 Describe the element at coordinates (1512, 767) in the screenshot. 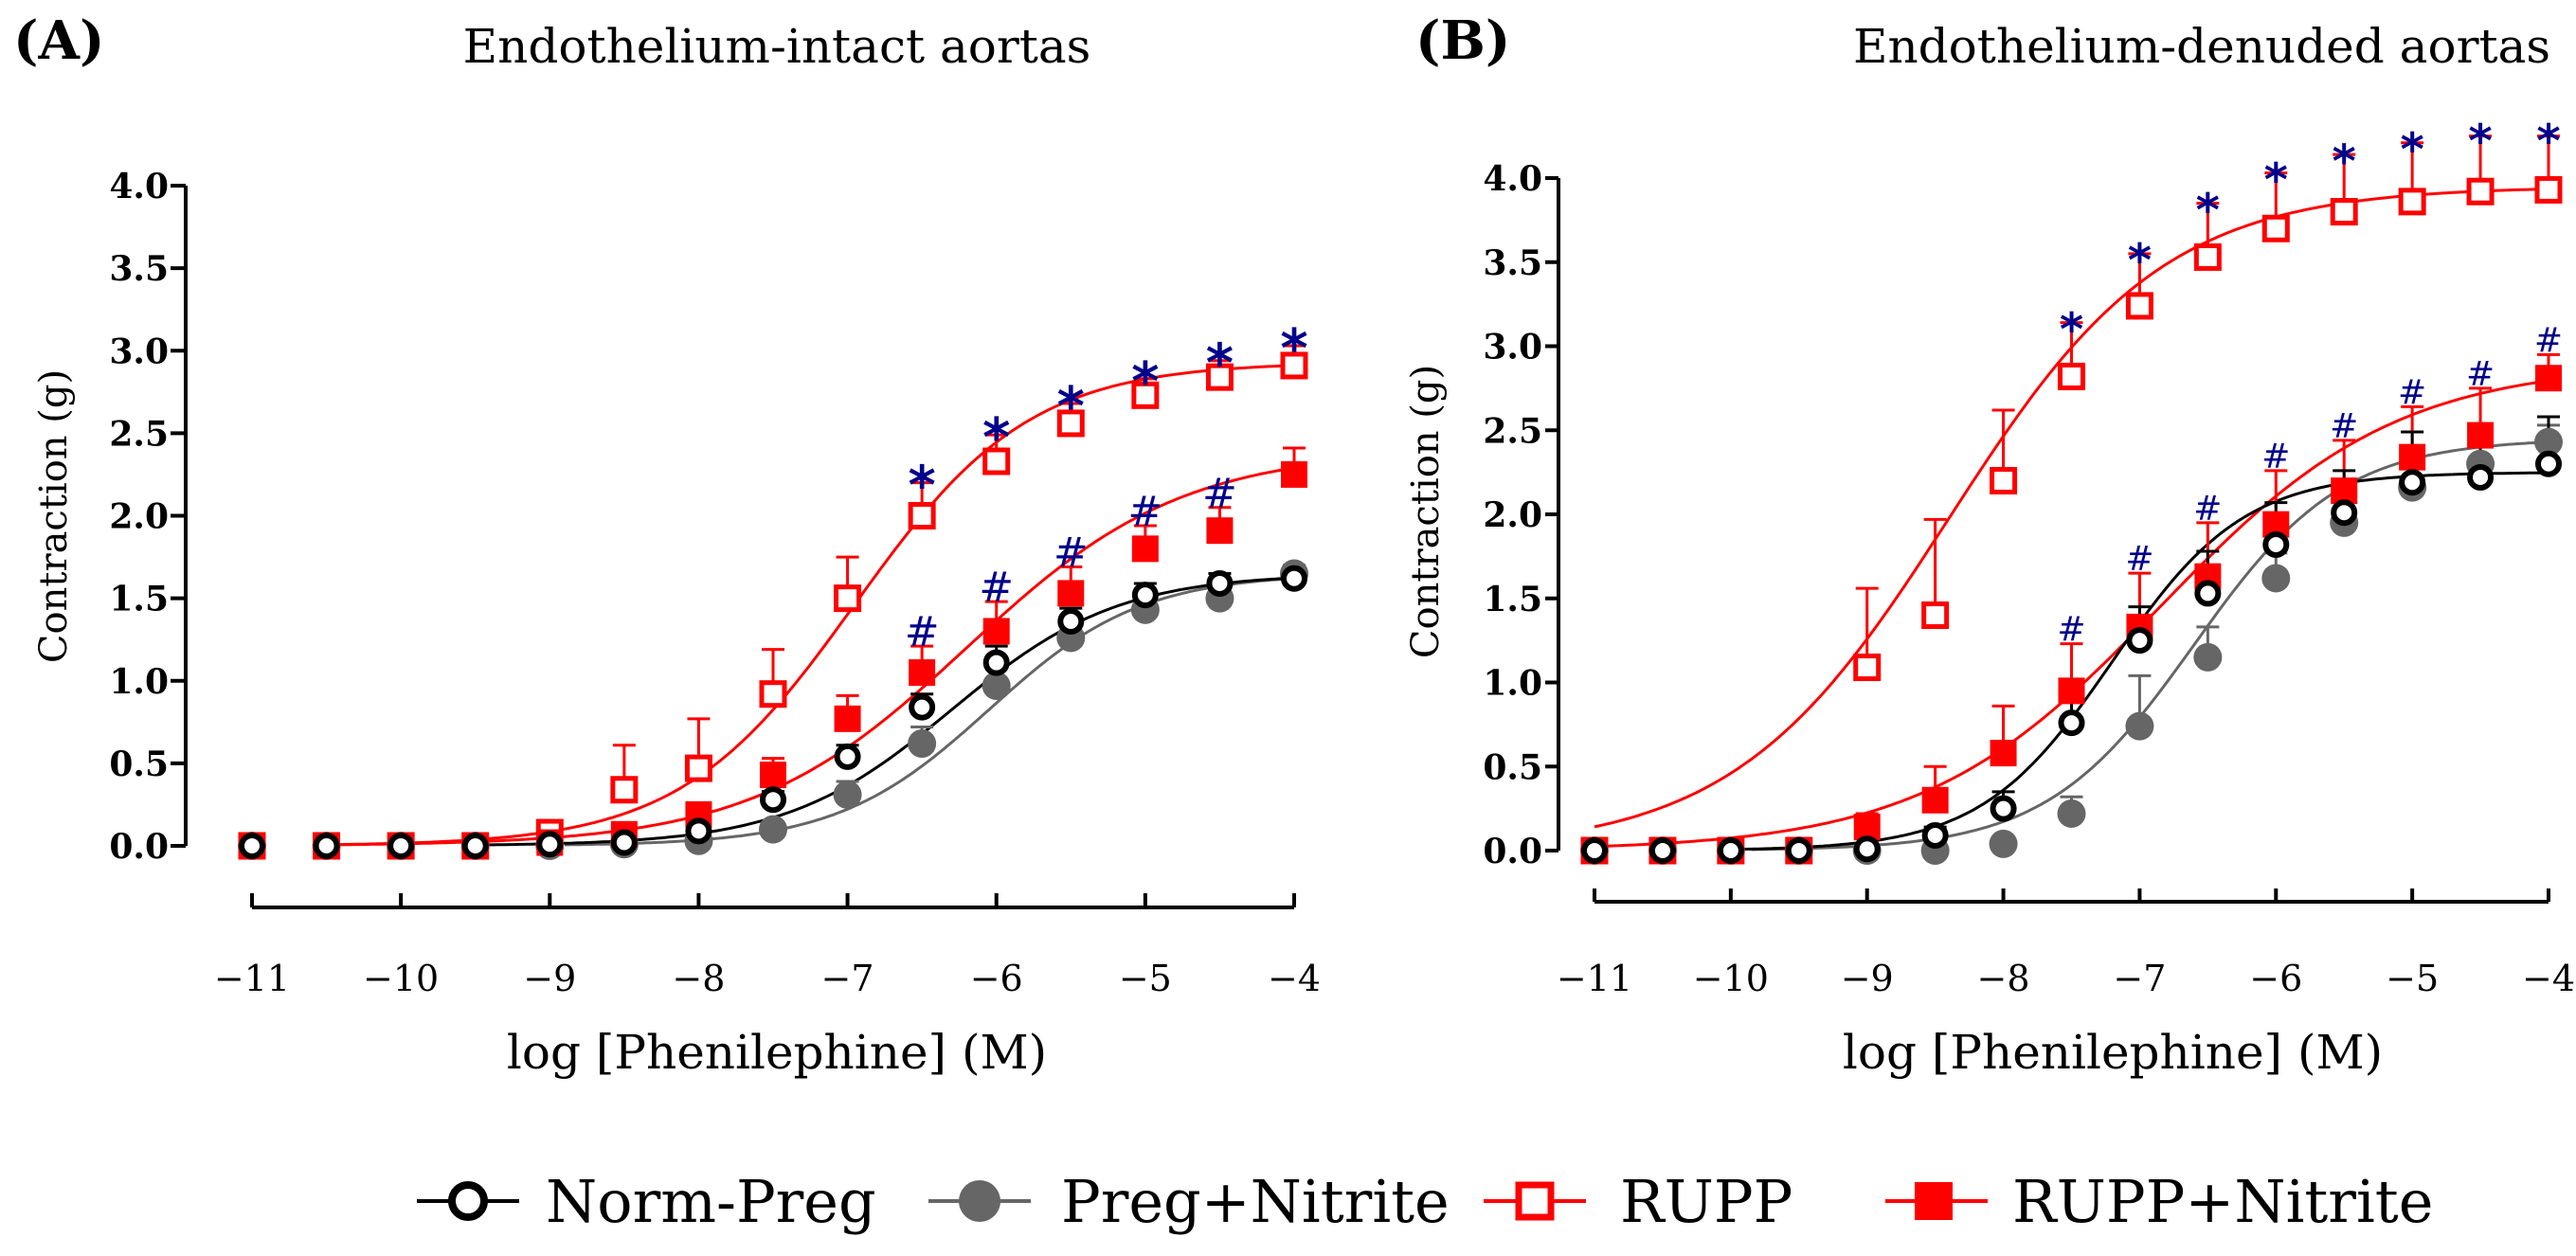

I see `panel-b-y-tick-label: 0.5` at that location.